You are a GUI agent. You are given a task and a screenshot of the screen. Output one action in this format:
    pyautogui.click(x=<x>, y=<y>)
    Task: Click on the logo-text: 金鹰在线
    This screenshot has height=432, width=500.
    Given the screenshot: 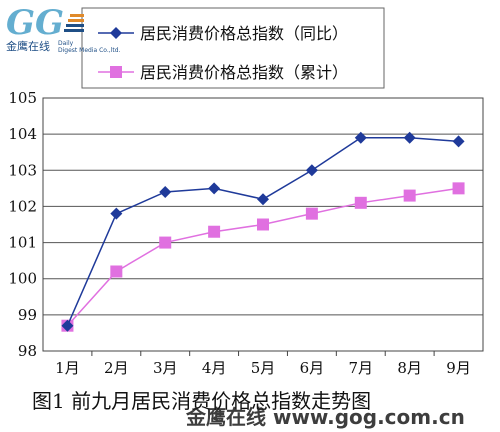 What is the action you would take?
    pyautogui.click(x=28, y=46)
    